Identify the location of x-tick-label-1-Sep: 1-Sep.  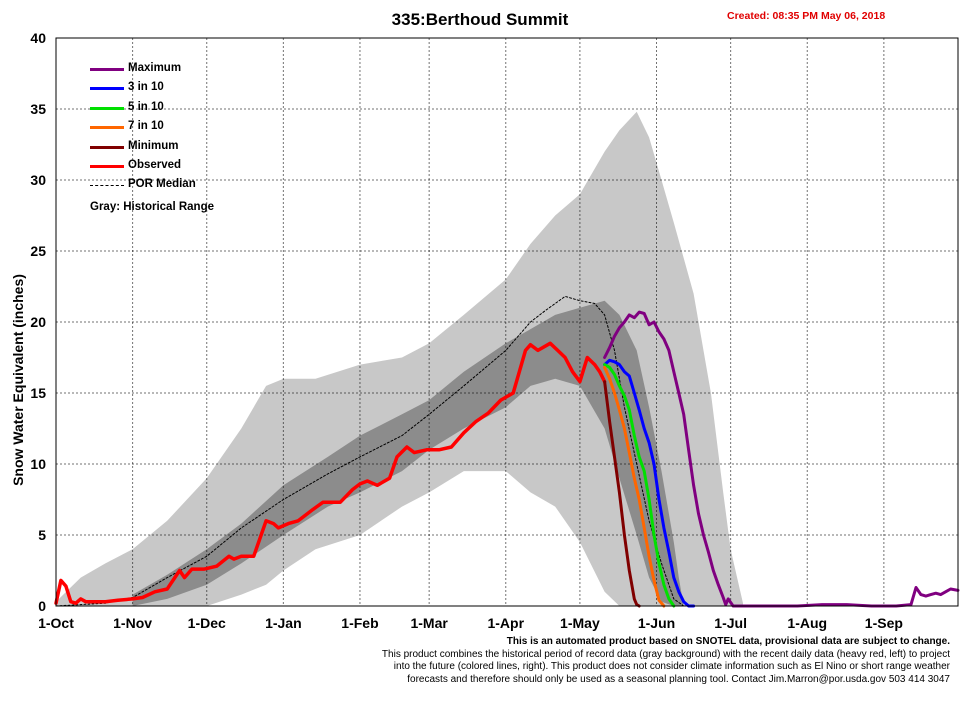
(884, 623).